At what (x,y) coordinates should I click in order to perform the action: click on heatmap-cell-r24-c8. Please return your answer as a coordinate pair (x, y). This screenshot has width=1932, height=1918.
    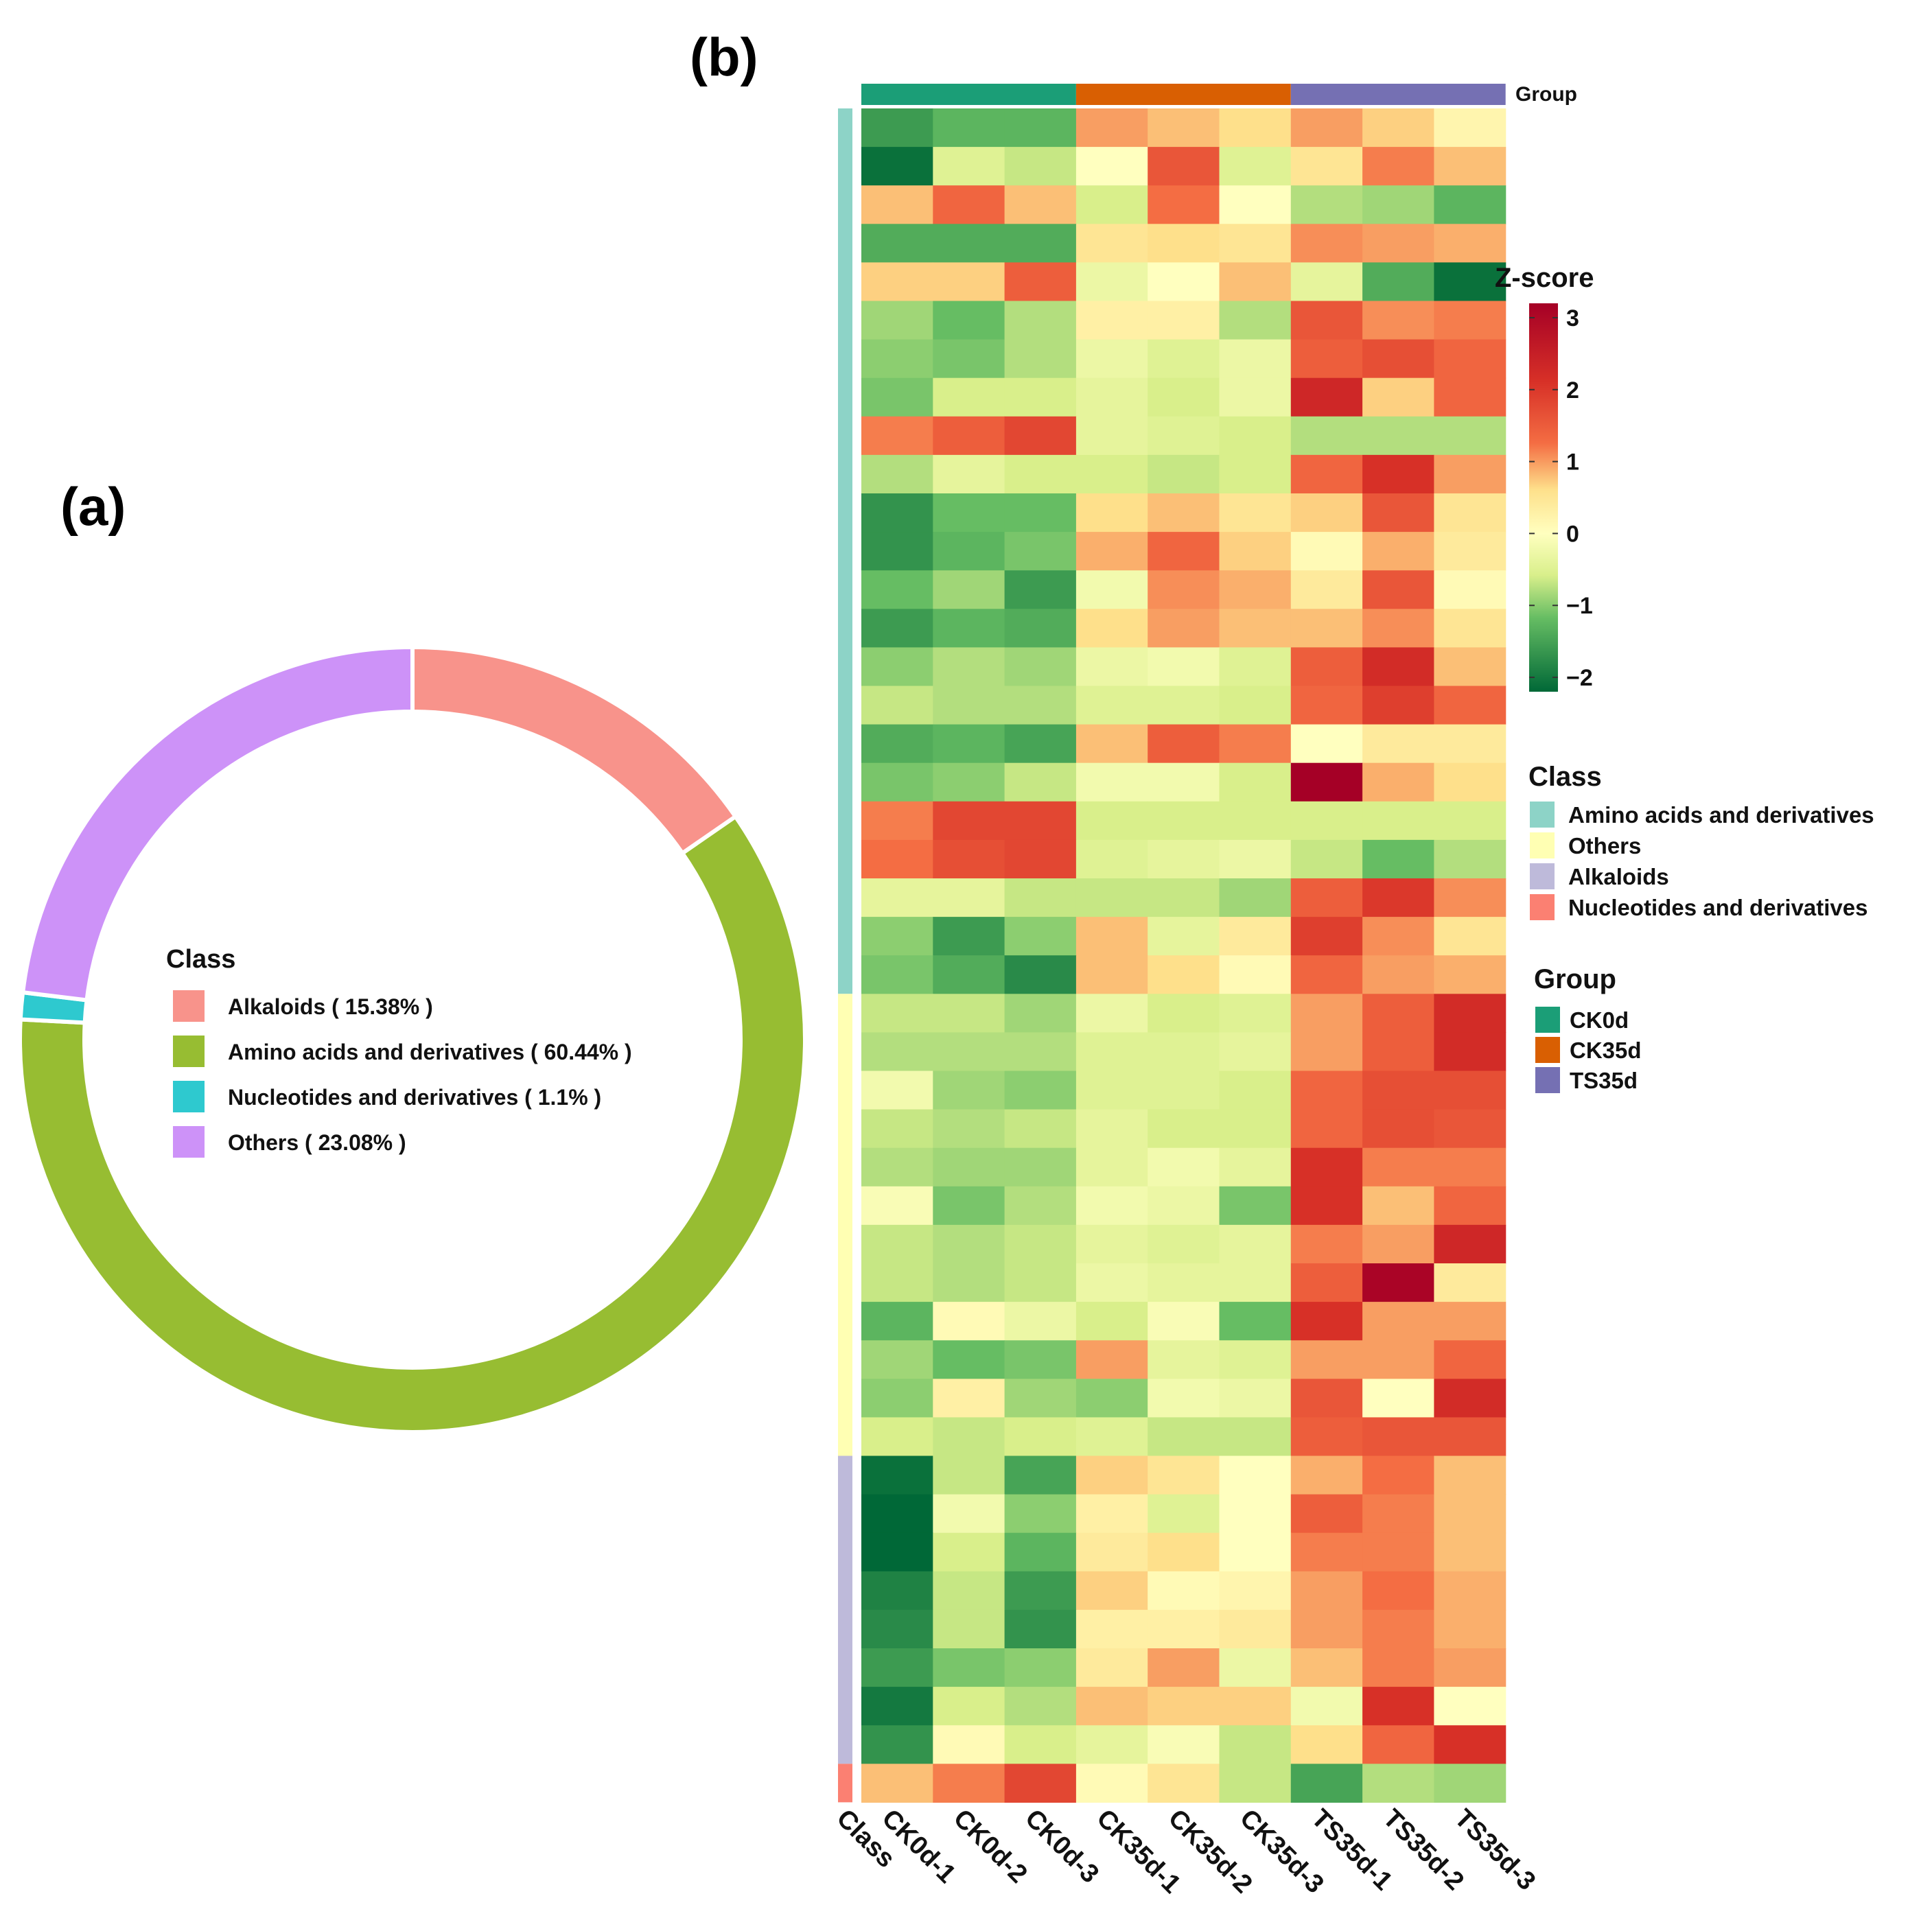
    Looking at the image, I should click on (1398, 1013).